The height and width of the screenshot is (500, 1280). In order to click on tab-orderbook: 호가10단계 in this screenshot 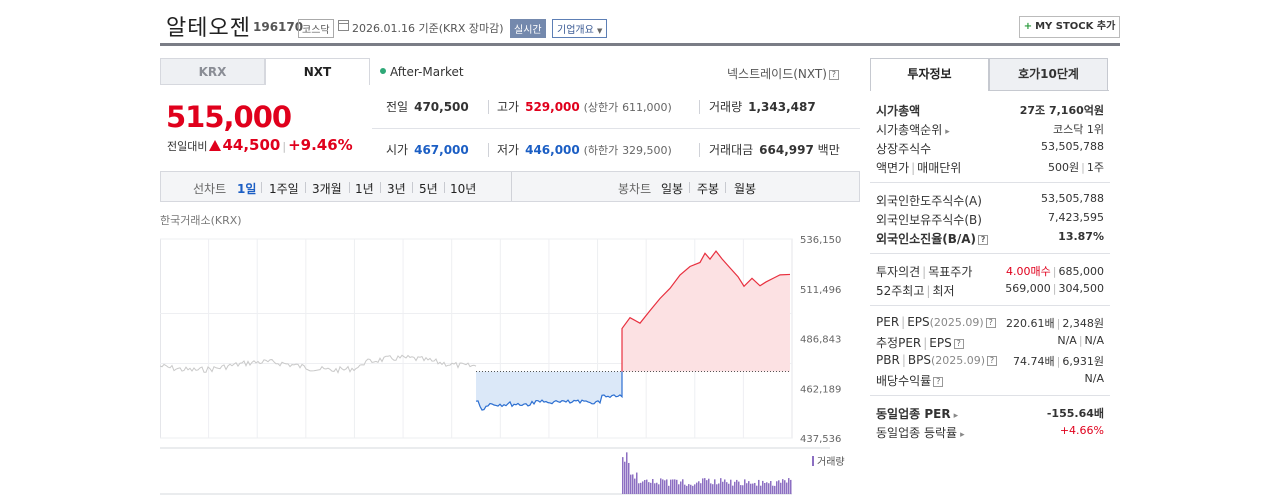, I will do `click(1048, 74)`.